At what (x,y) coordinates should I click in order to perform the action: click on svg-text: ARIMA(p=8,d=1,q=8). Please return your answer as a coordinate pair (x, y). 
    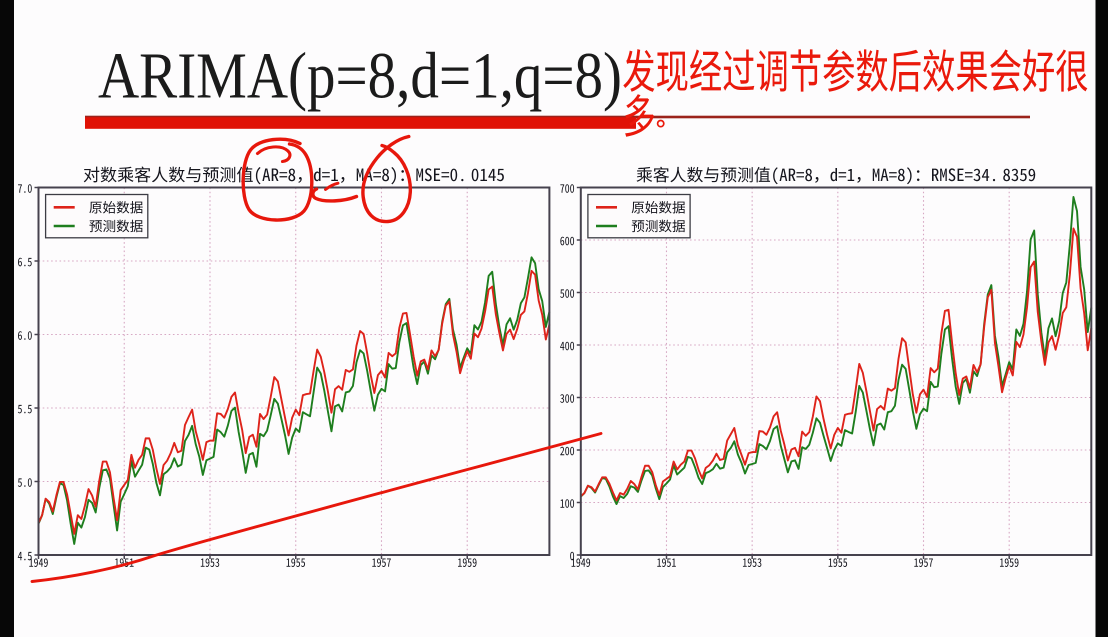
    Looking at the image, I should click on (360, 76).